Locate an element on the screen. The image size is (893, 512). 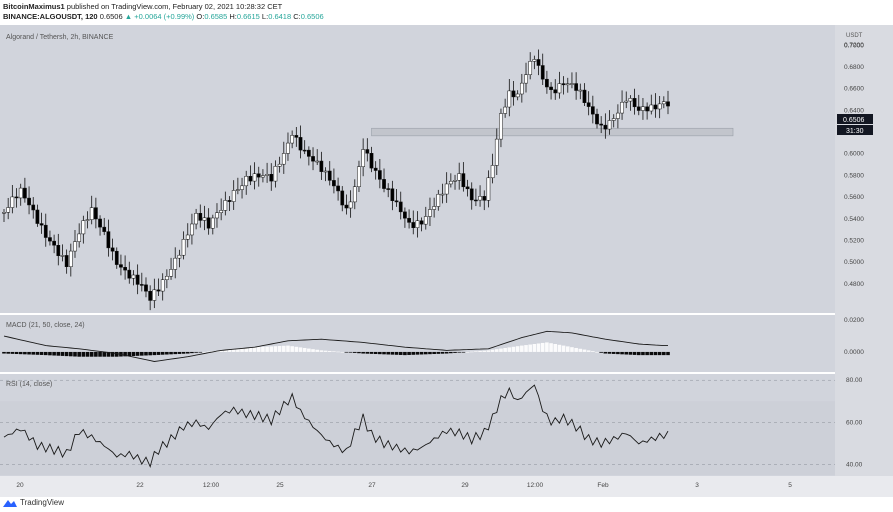
macd-tick-label: 0.0000 is located at coordinates (854, 352).